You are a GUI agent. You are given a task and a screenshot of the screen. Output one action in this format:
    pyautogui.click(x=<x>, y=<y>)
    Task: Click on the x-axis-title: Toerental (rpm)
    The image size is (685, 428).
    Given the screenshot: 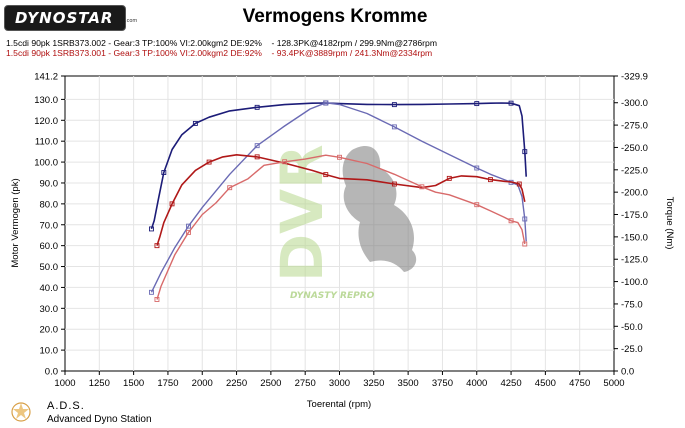 What is the action you would take?
    pyautogui.click(x=339, y=404)
    